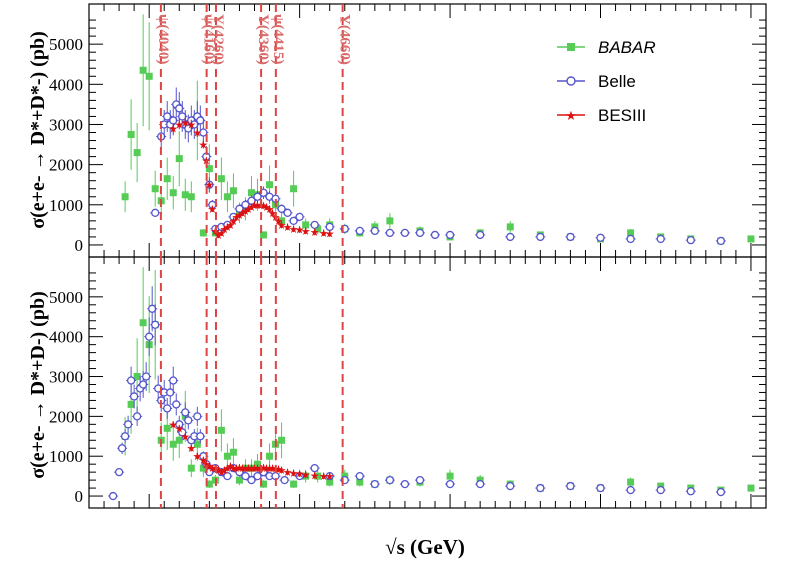 The height and width of the screenshot is (571, 801). I want to click on bottom-series-besiii: ★★★★★★★★★★★★★★★★★★★★★★★★★★★★★★★★★★★★★★★, so click(251, 450).